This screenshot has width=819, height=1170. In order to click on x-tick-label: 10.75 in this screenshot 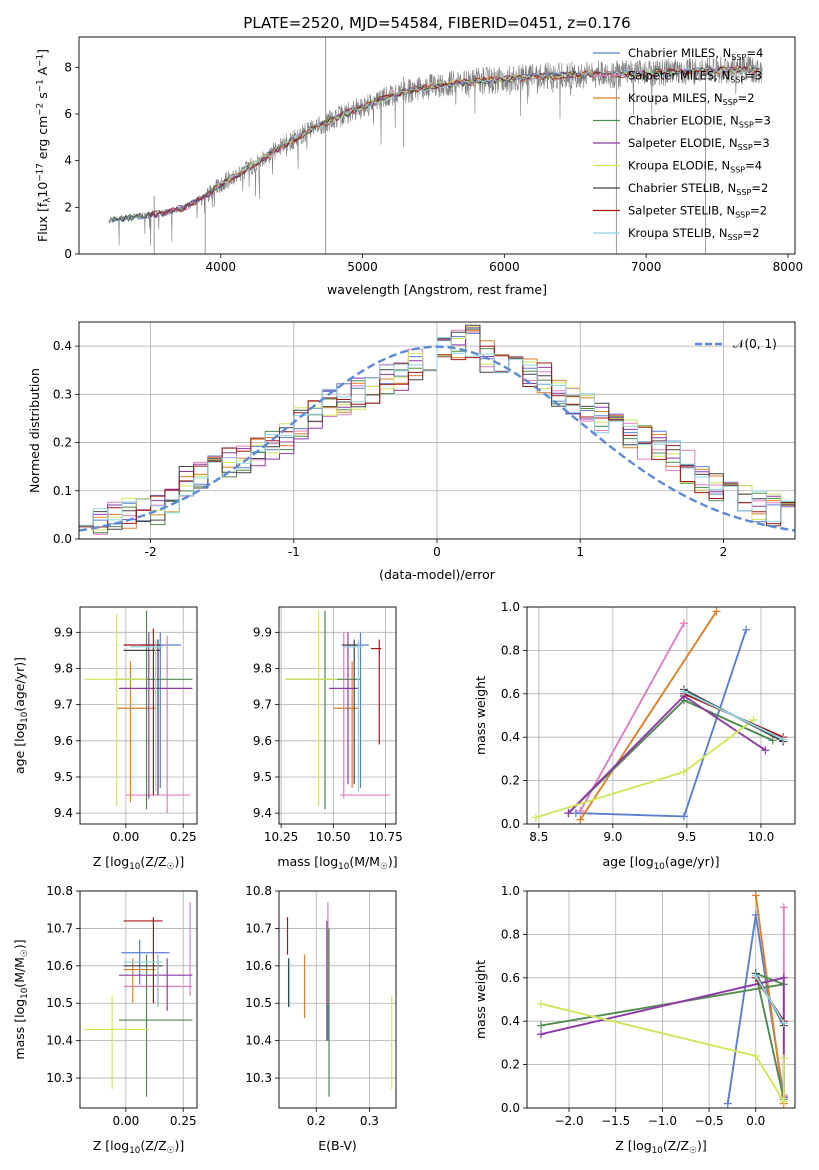, I will do `click(385, 837)`.